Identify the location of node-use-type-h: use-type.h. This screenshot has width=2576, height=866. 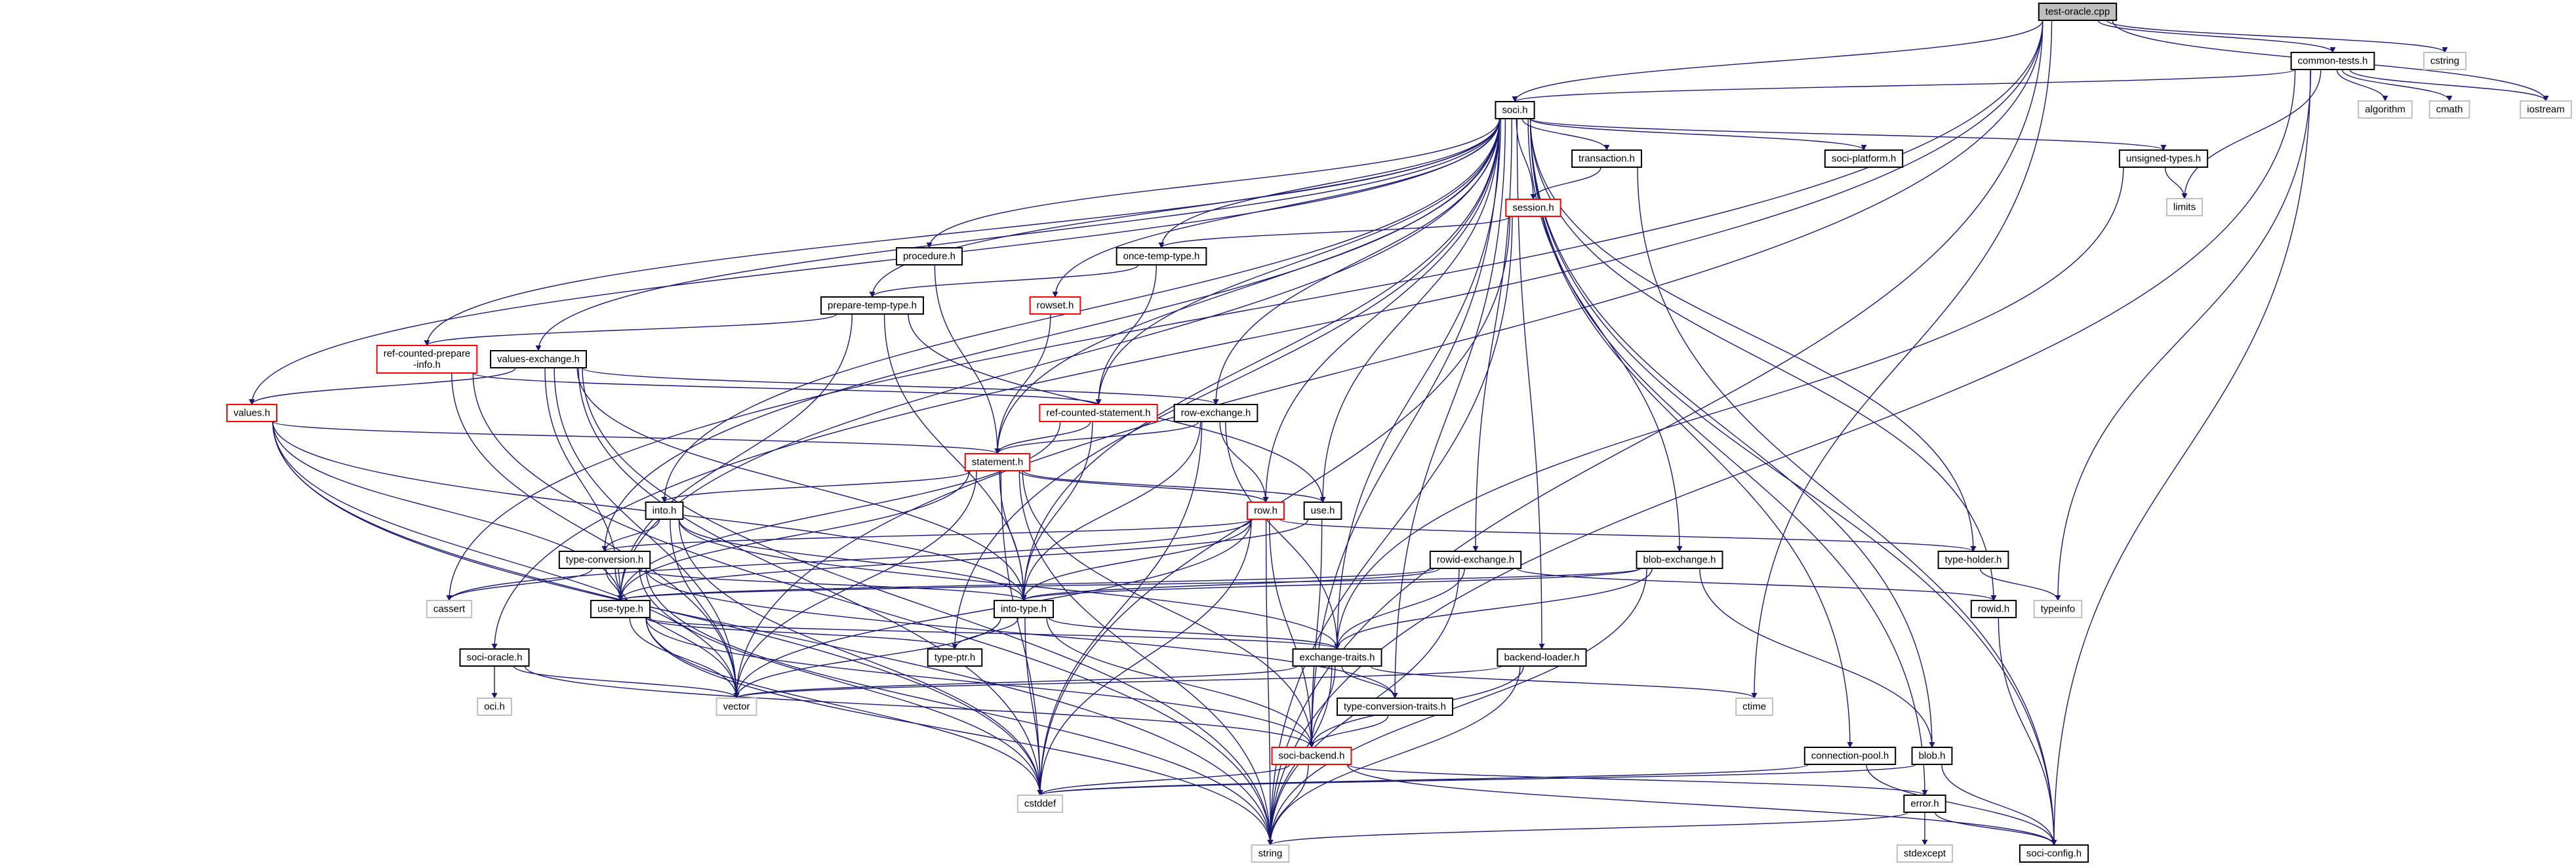
(620, 609).